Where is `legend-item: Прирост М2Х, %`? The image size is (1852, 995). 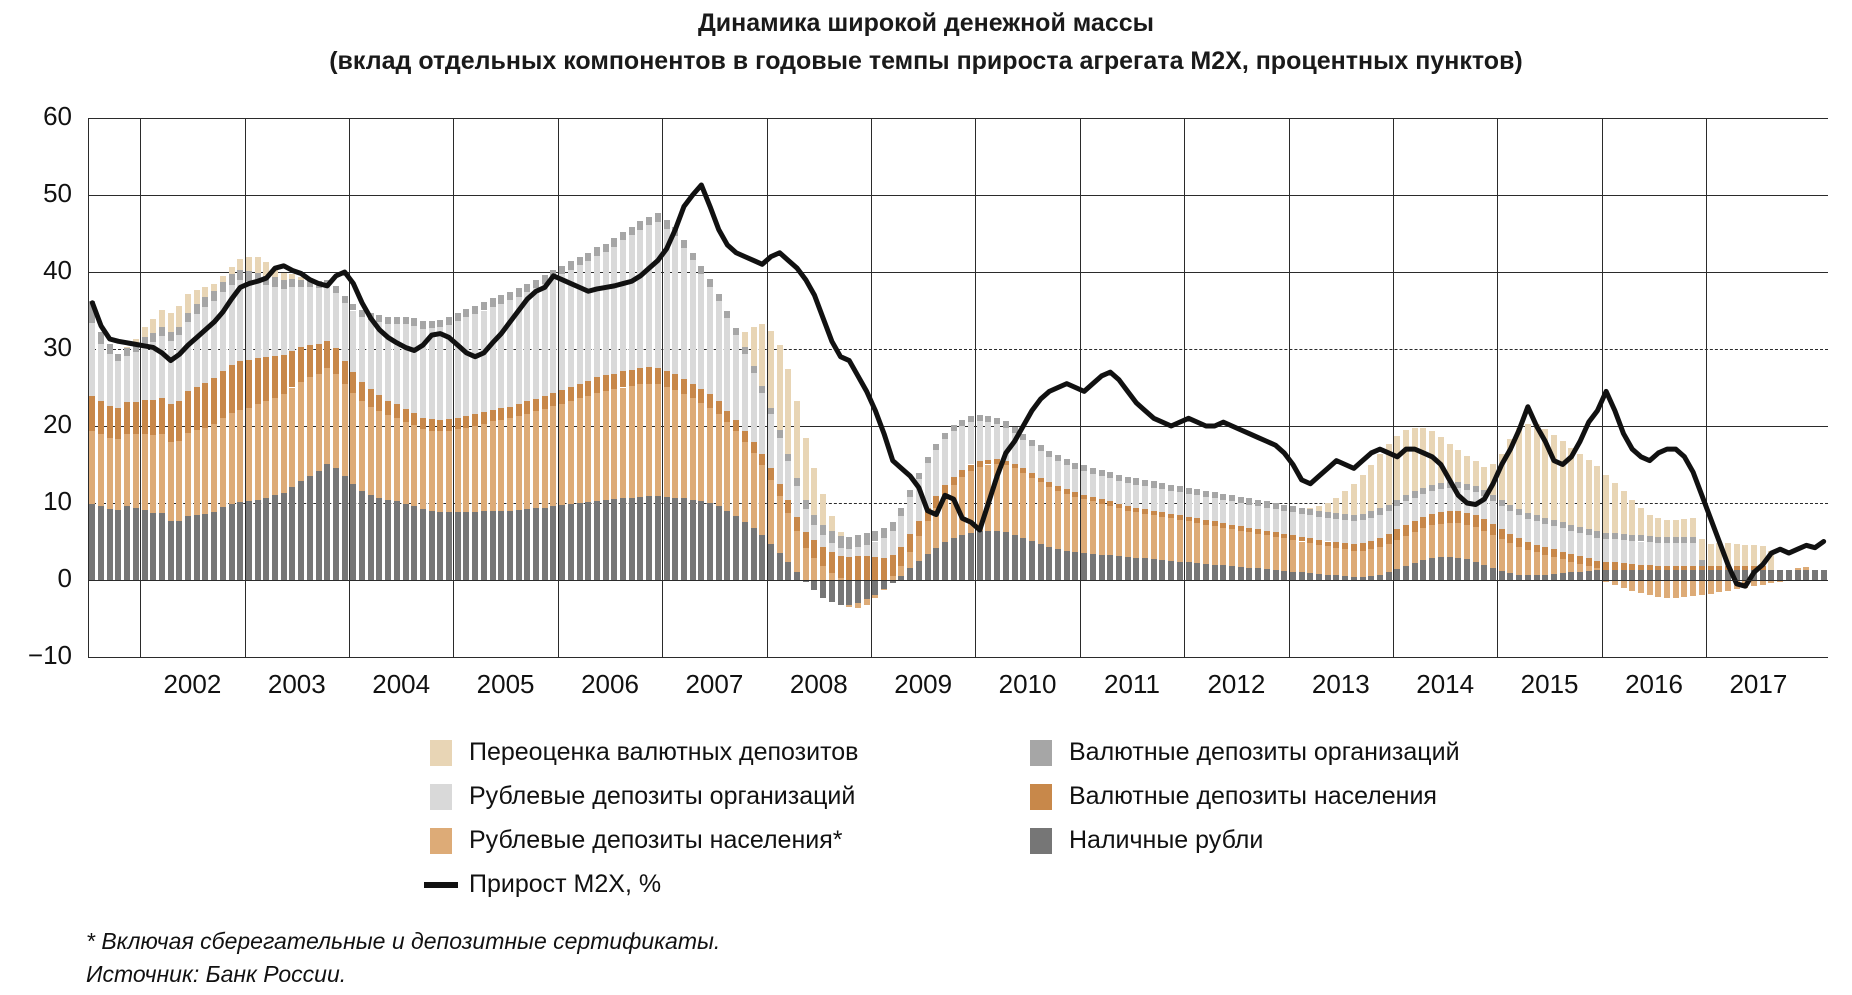
legend-item: Прирост М2Х, % is located at coordinates (542, 884).